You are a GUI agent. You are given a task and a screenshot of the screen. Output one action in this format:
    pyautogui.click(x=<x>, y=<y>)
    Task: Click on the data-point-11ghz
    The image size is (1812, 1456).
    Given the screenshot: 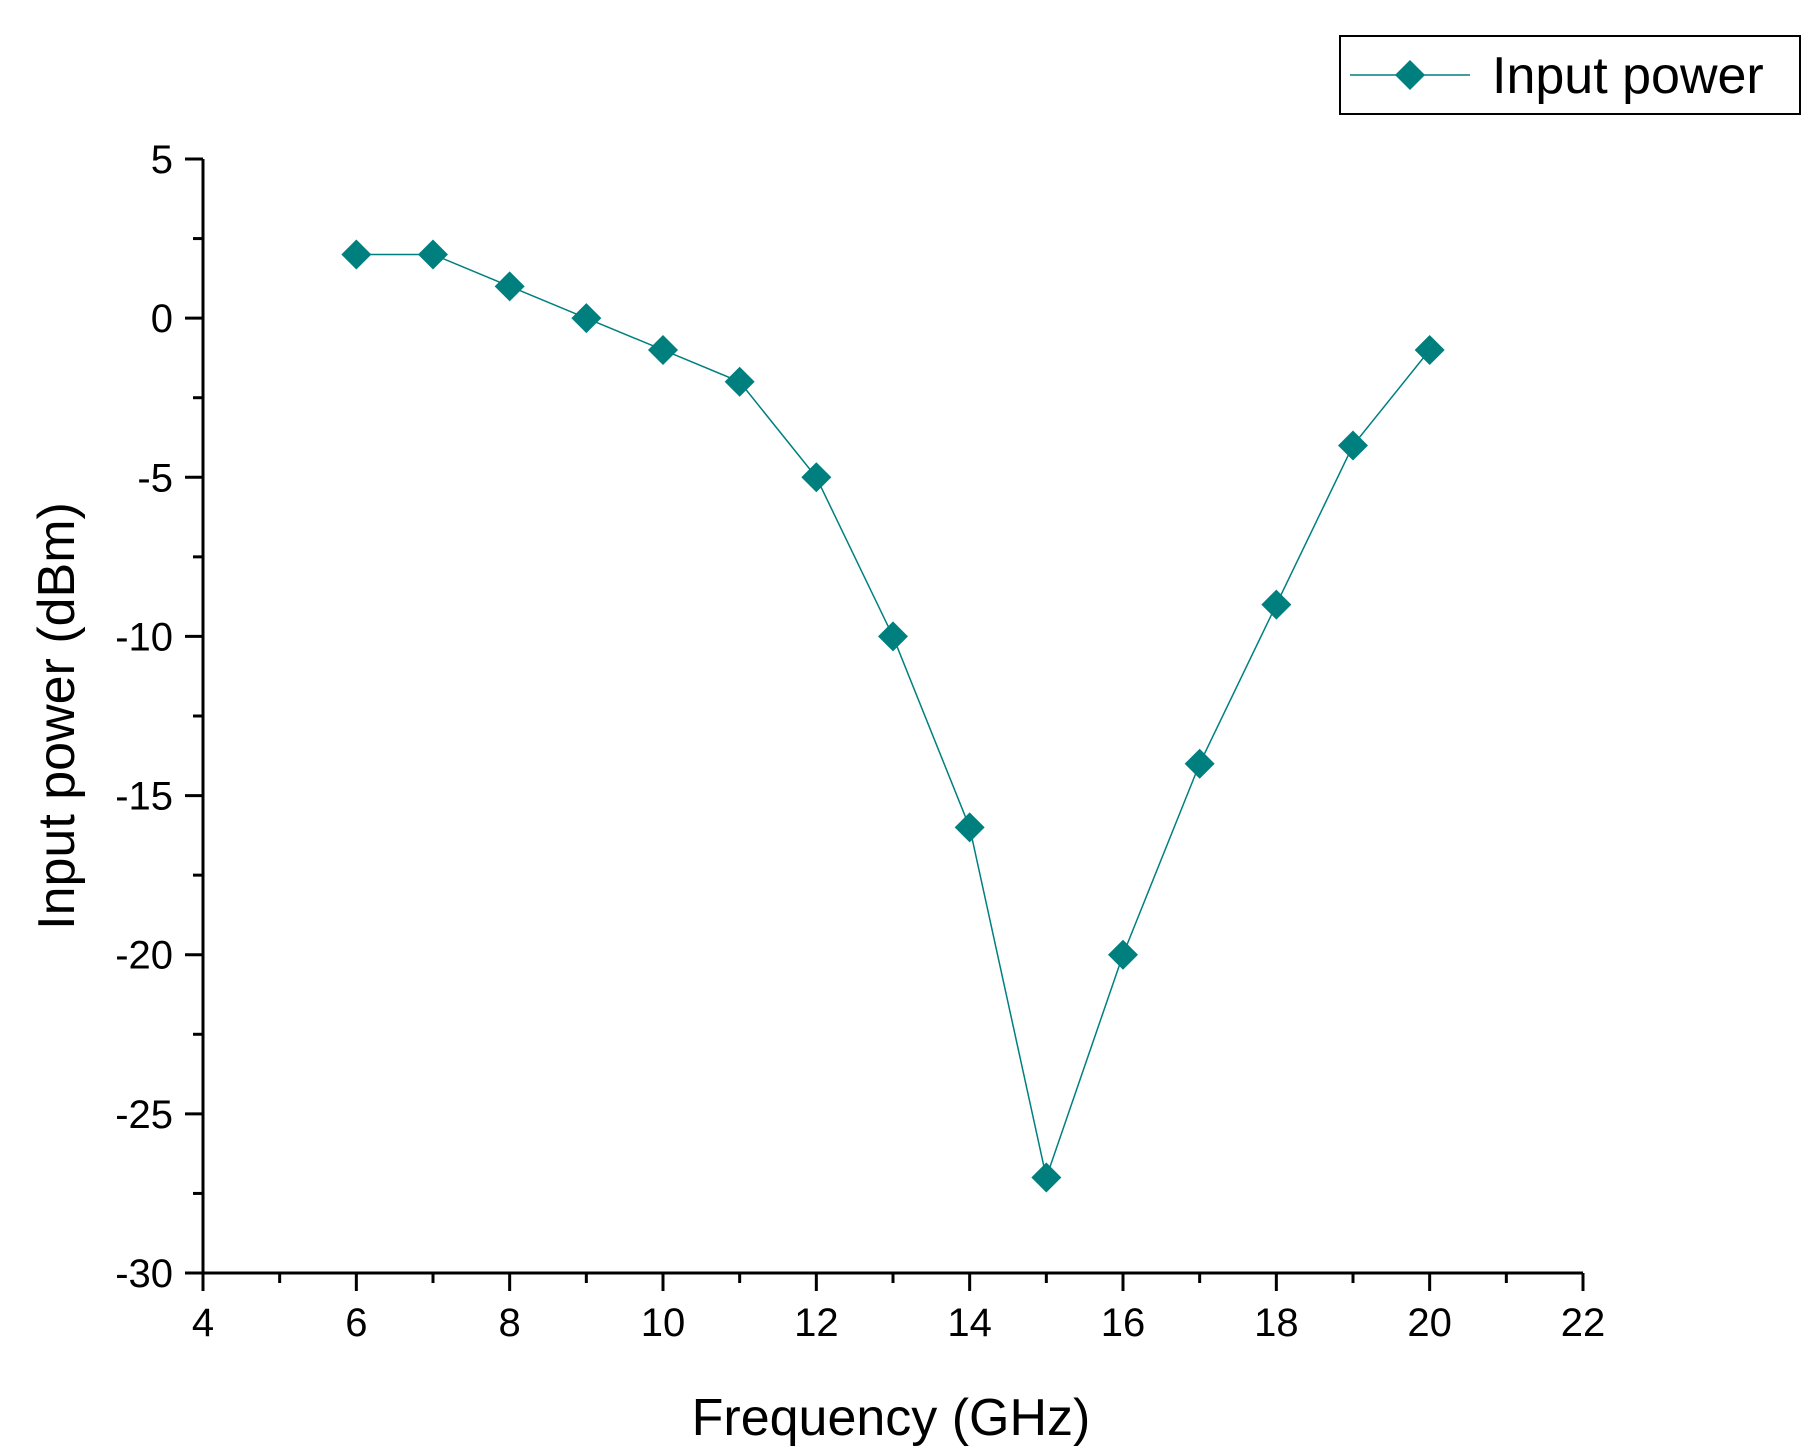 What is the action you would take?
    pyautogui.click(x=739, y=381)
    